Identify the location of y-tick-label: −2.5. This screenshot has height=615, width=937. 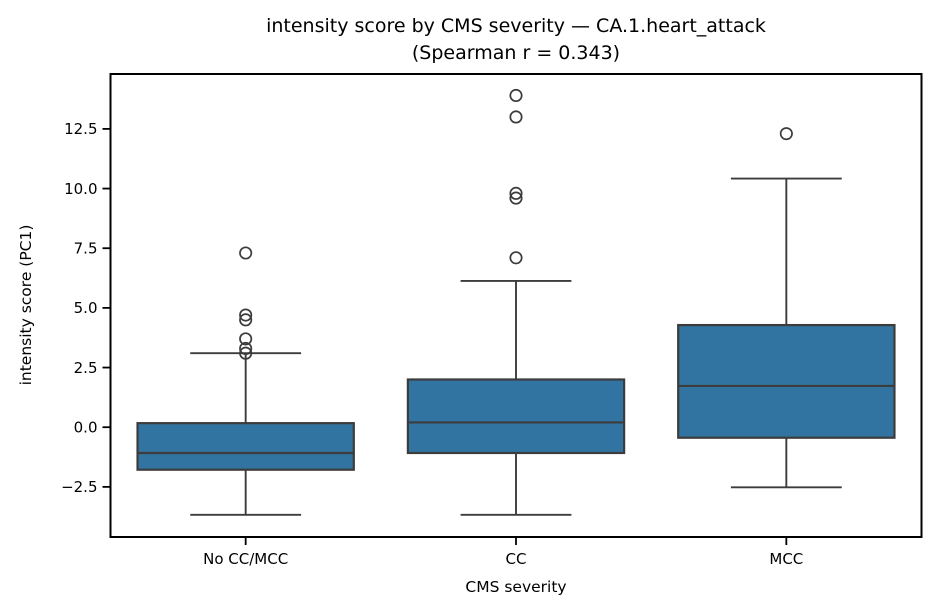
(79, 487).